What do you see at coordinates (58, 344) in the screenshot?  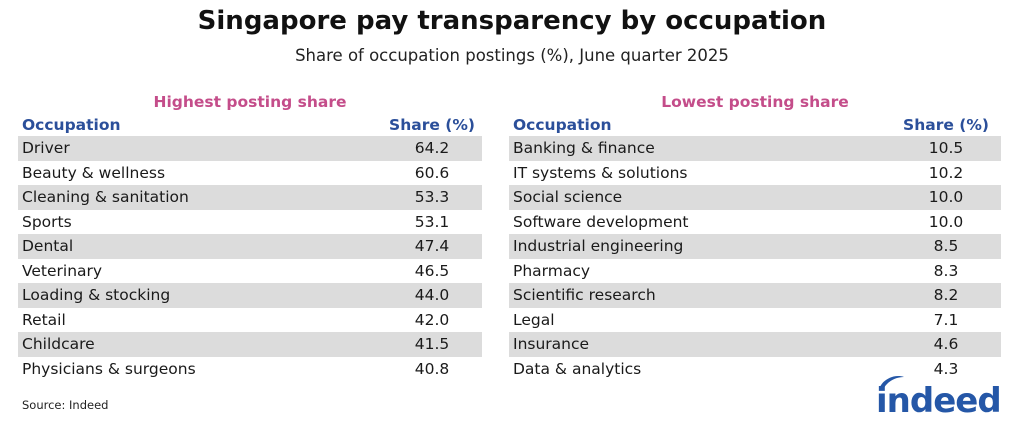 I see `cell-occupation: Childcare` at bounding box center [58, 344].